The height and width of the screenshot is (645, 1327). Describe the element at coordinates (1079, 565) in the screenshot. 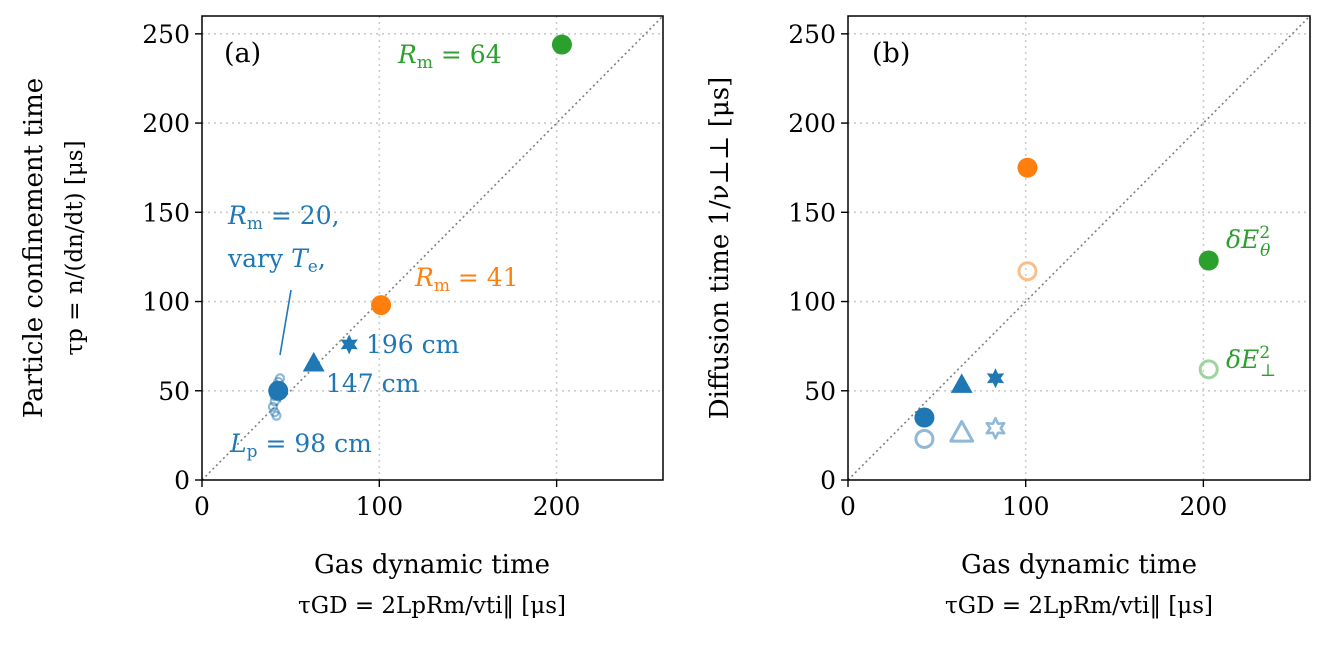

I see `xlabel-b: Gas dynamic time` at that location.